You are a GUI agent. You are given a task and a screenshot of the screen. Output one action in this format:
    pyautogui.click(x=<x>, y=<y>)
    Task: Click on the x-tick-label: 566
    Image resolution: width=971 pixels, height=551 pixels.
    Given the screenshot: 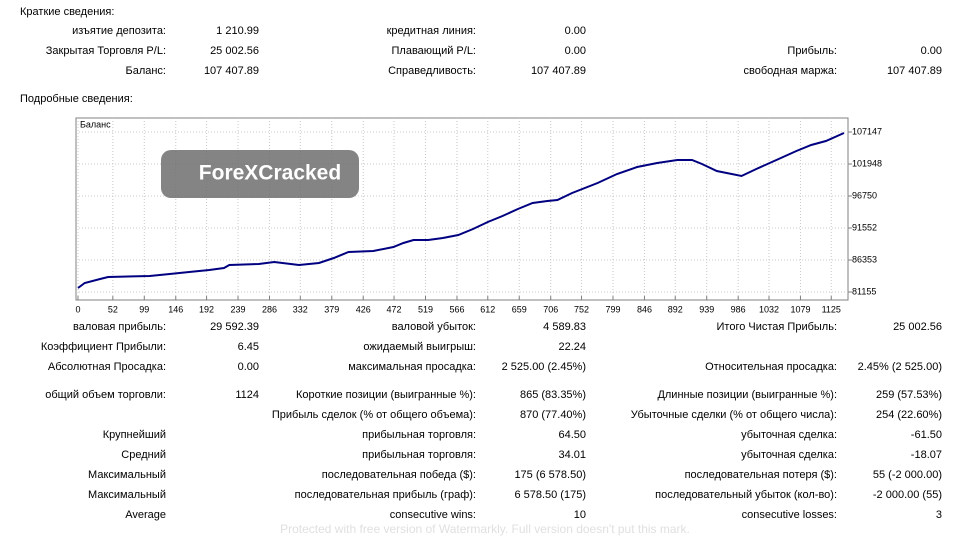 What is the action you would take?
    pyautogui.click(x=456, y=309)
    